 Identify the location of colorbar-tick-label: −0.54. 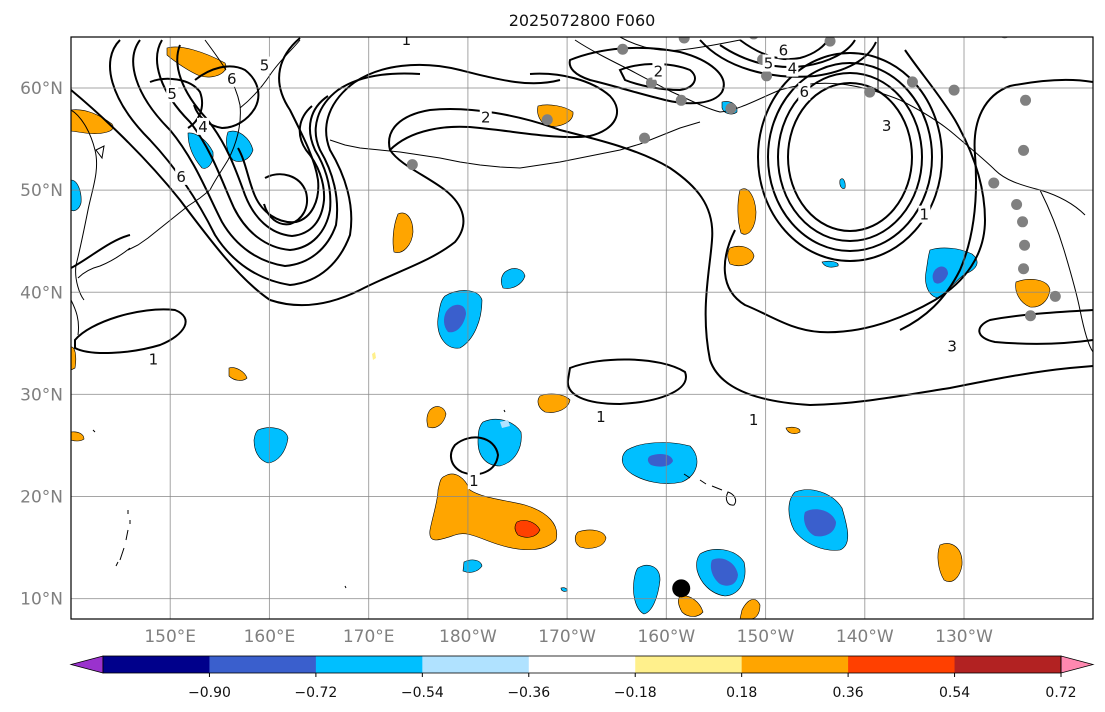
(422, 693).